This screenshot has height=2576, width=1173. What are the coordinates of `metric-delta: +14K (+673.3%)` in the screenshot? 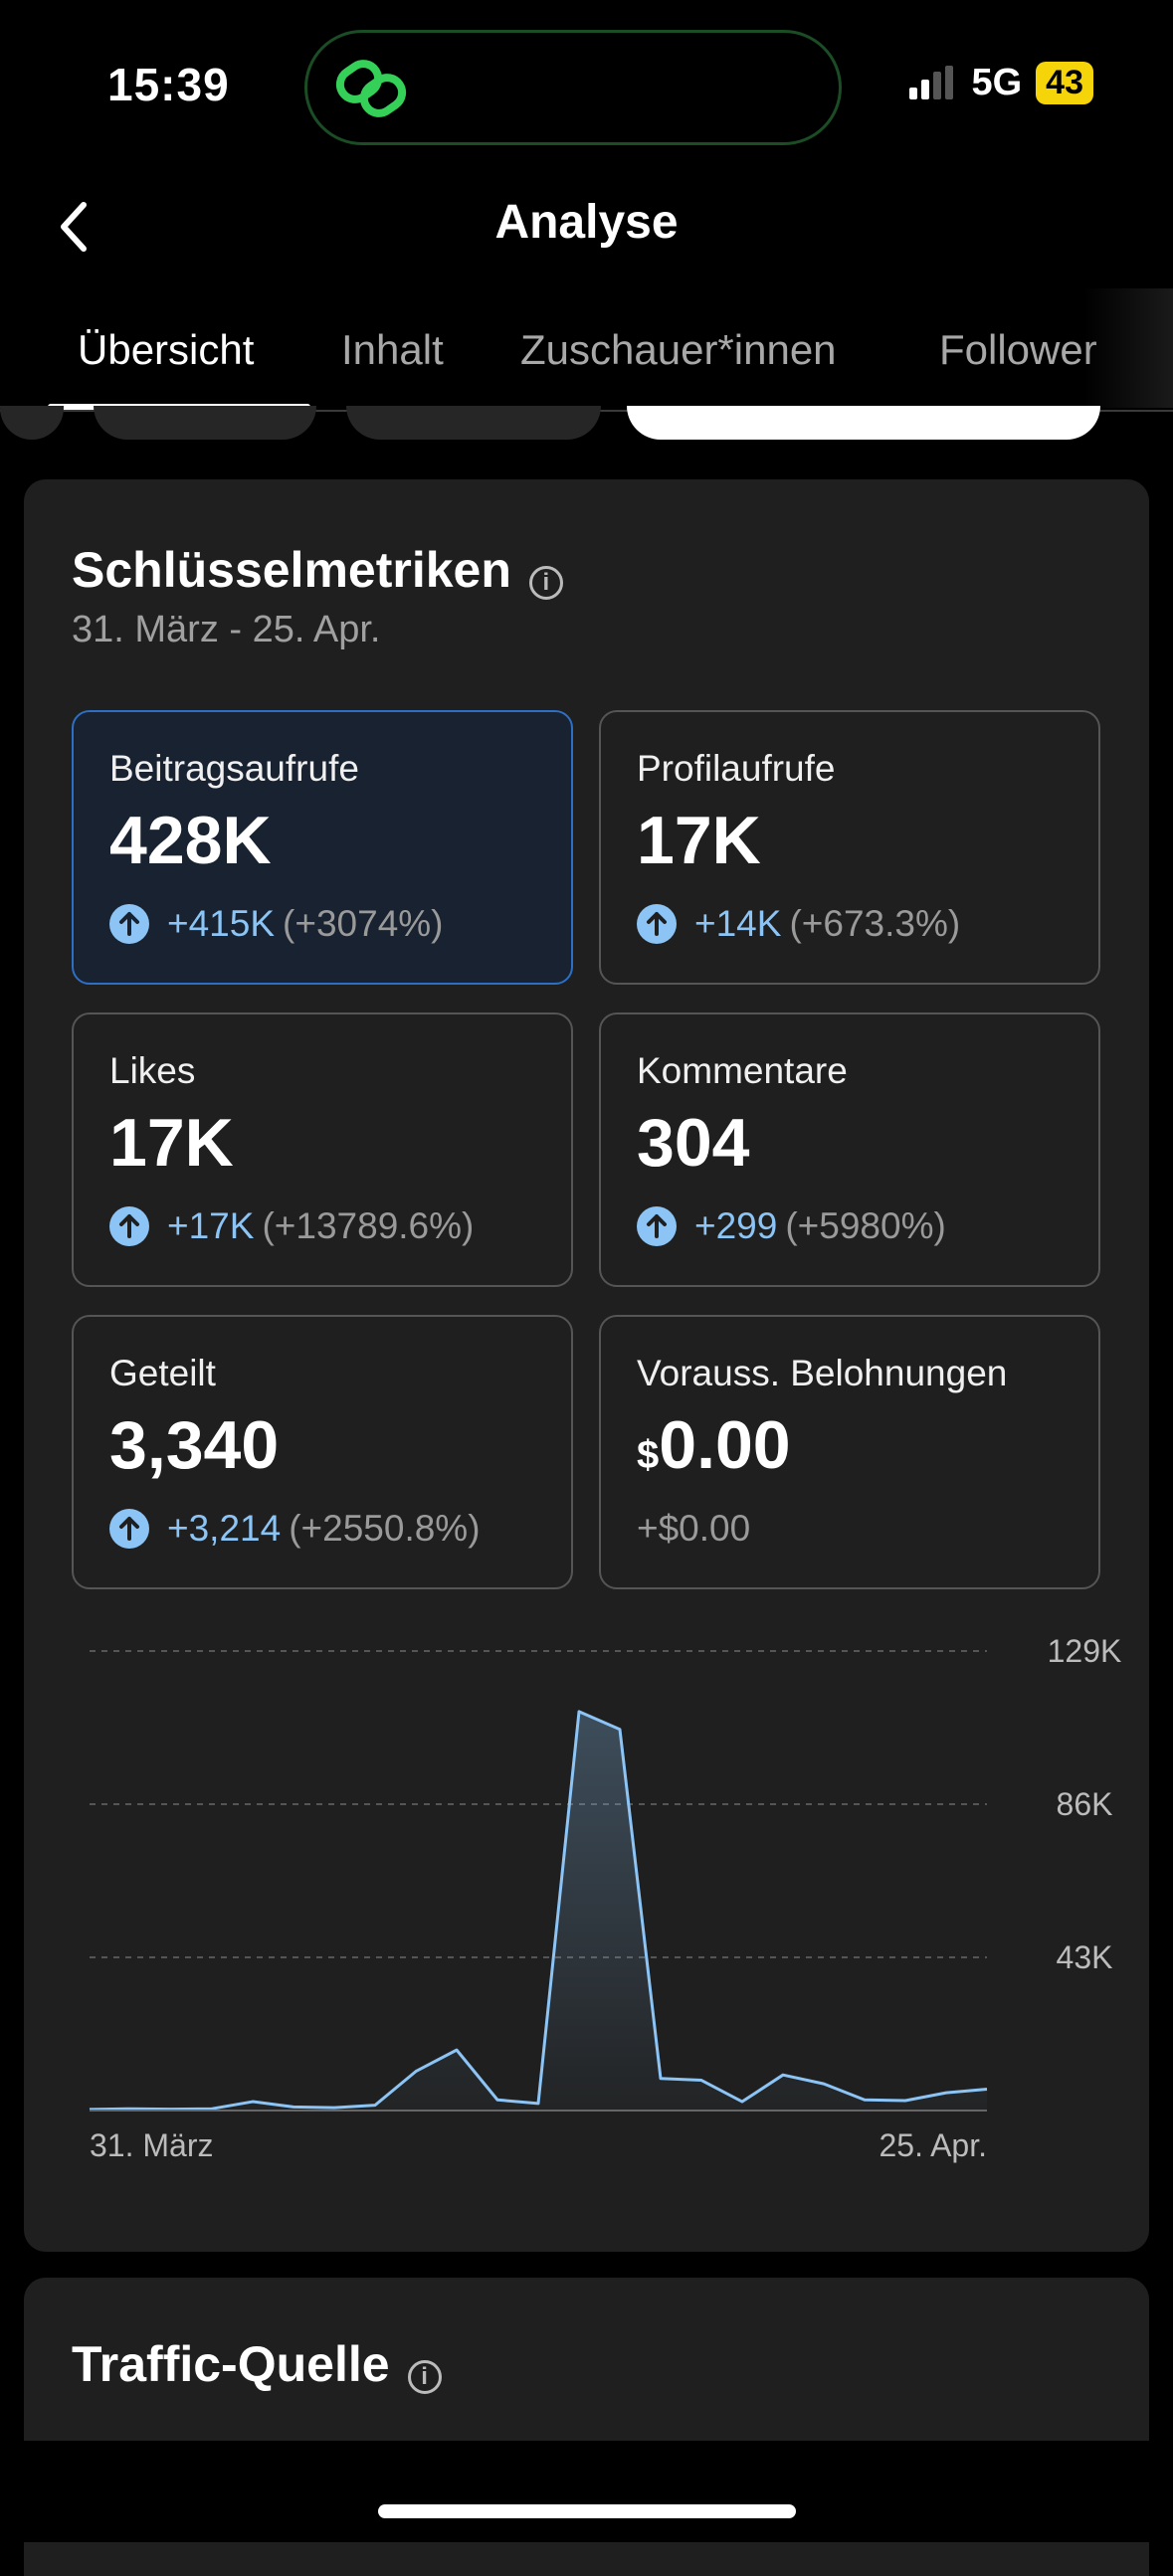 It's located at (798, 924).